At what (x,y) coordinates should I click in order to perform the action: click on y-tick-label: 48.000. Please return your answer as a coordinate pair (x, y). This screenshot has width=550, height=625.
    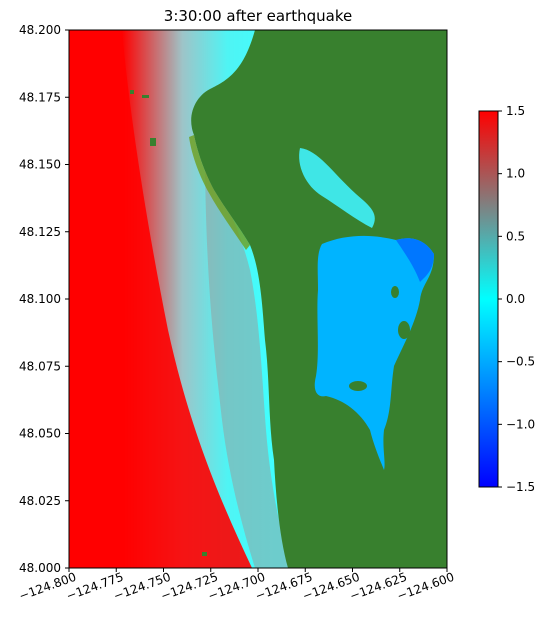
    Looking at the image, I should click on (40, 568).